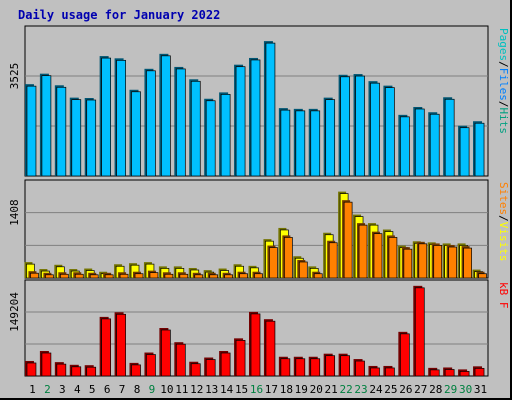 The image size is (512, 400). I want to click on legend-item: kB F, so click(503, 295).